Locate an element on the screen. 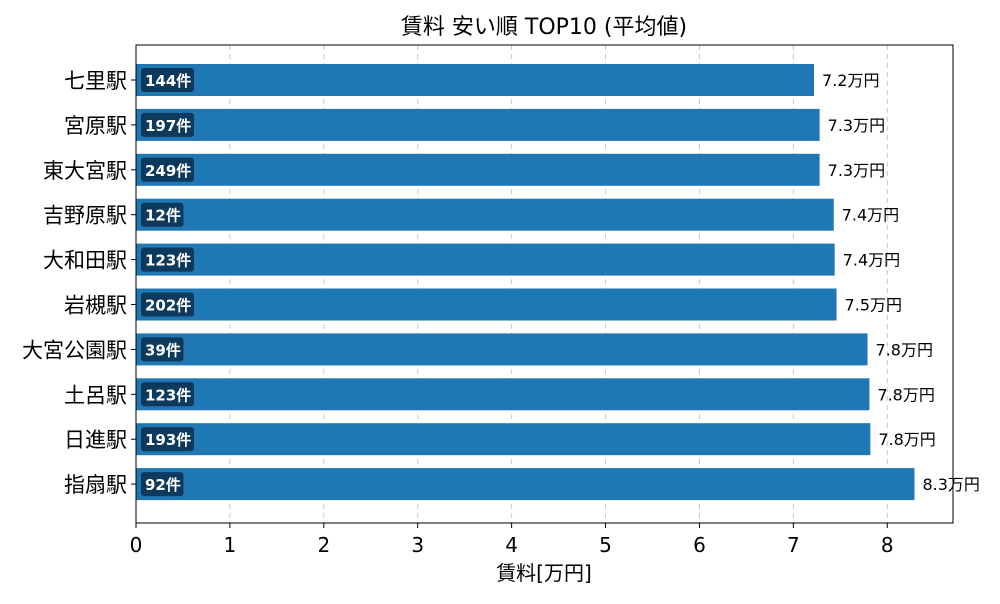 Image resolution: width=1000 pixels, height=604 pixels. value-label: 7.5万円 is located at coordinates (873, 305).